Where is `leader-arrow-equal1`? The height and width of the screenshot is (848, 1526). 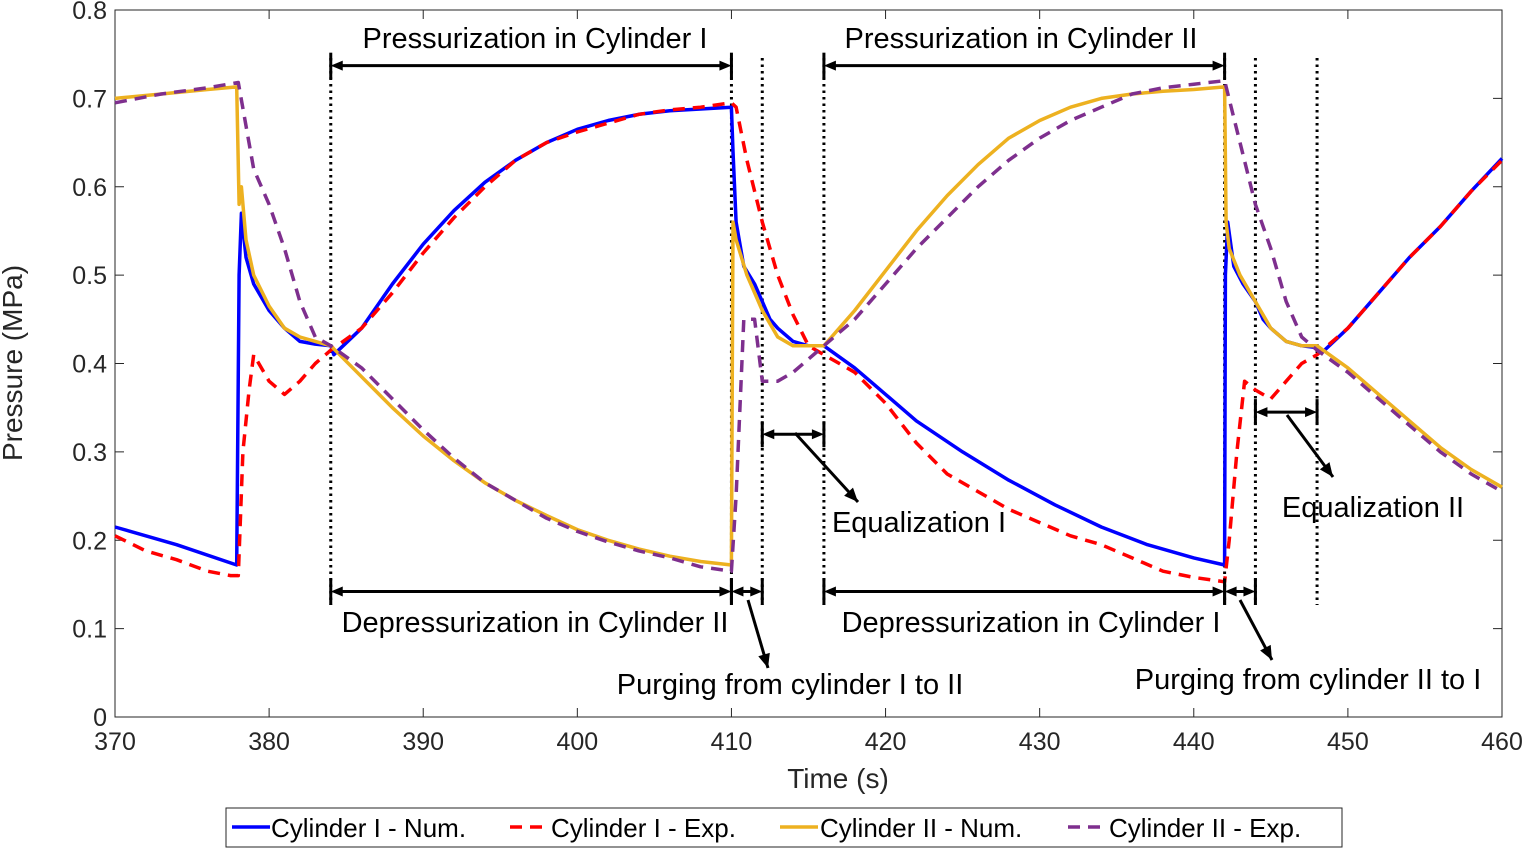 leader-arrow-equal1 is located at coordinates (826, 467).